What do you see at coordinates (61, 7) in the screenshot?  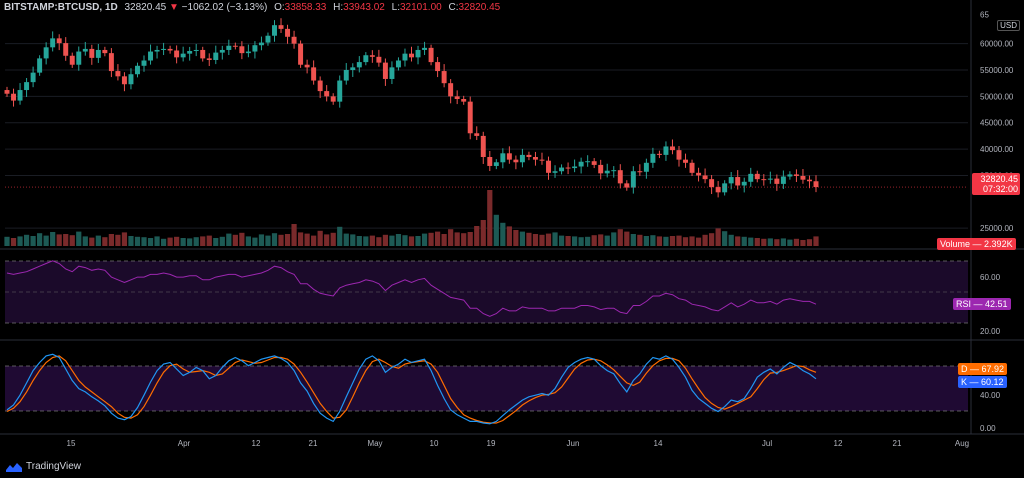 I see `symbol-title: BITSTAMP:BTCUSD, 1D` at bounding box center [61, 7].